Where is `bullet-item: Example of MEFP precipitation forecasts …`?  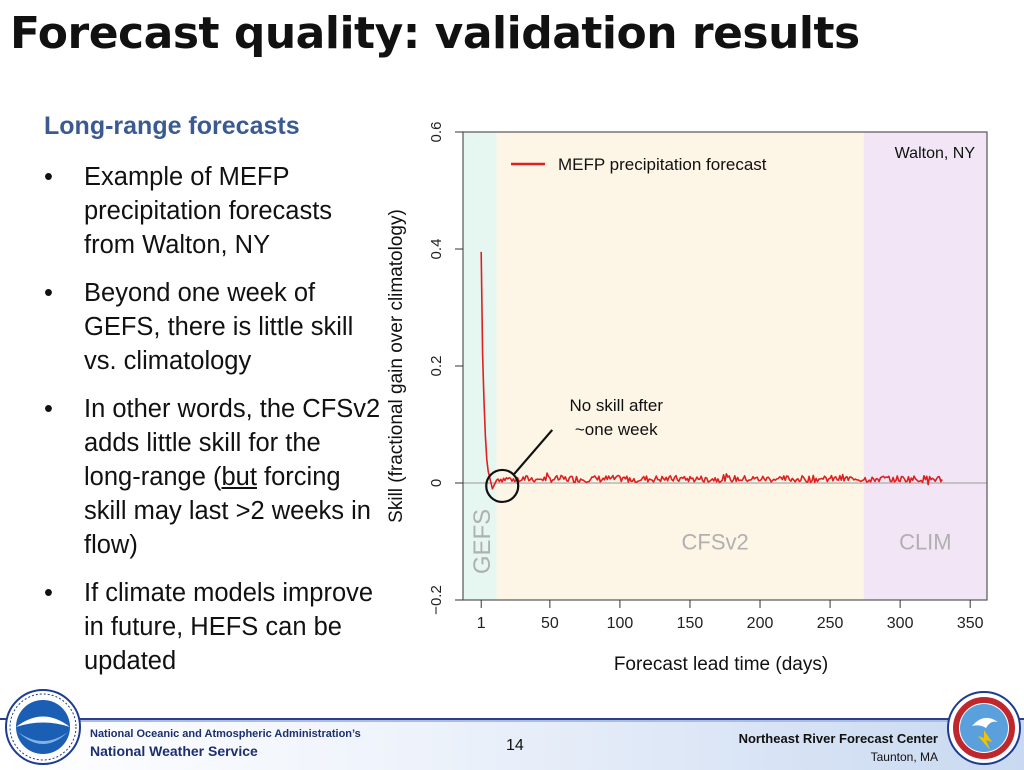 bullet-item: Example of MEFP precipitation forecasts … is located at coordinates (214, 211).